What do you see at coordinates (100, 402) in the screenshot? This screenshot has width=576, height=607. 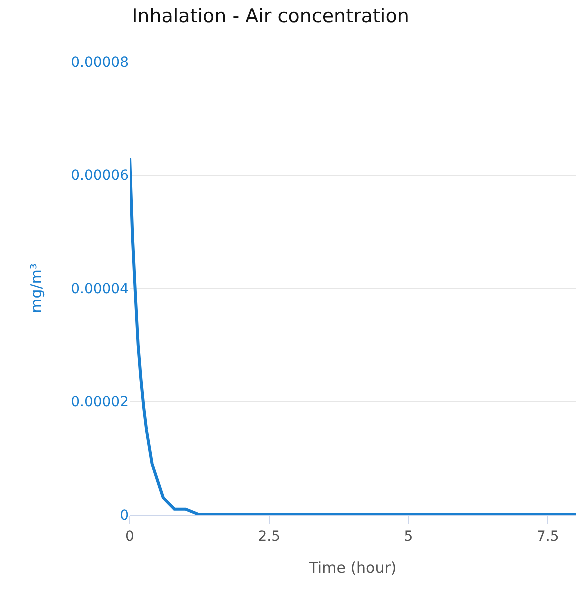 I see `y-tick-label: 0.00002` at bounding box center [100, 402].